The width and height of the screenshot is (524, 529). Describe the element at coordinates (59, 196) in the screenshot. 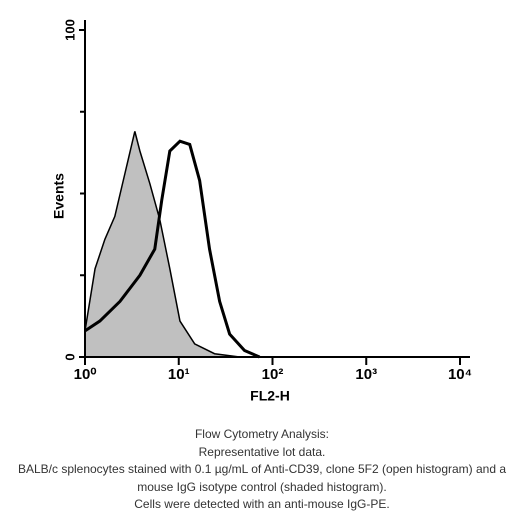

I see `y-axis-label: Events` at that location.